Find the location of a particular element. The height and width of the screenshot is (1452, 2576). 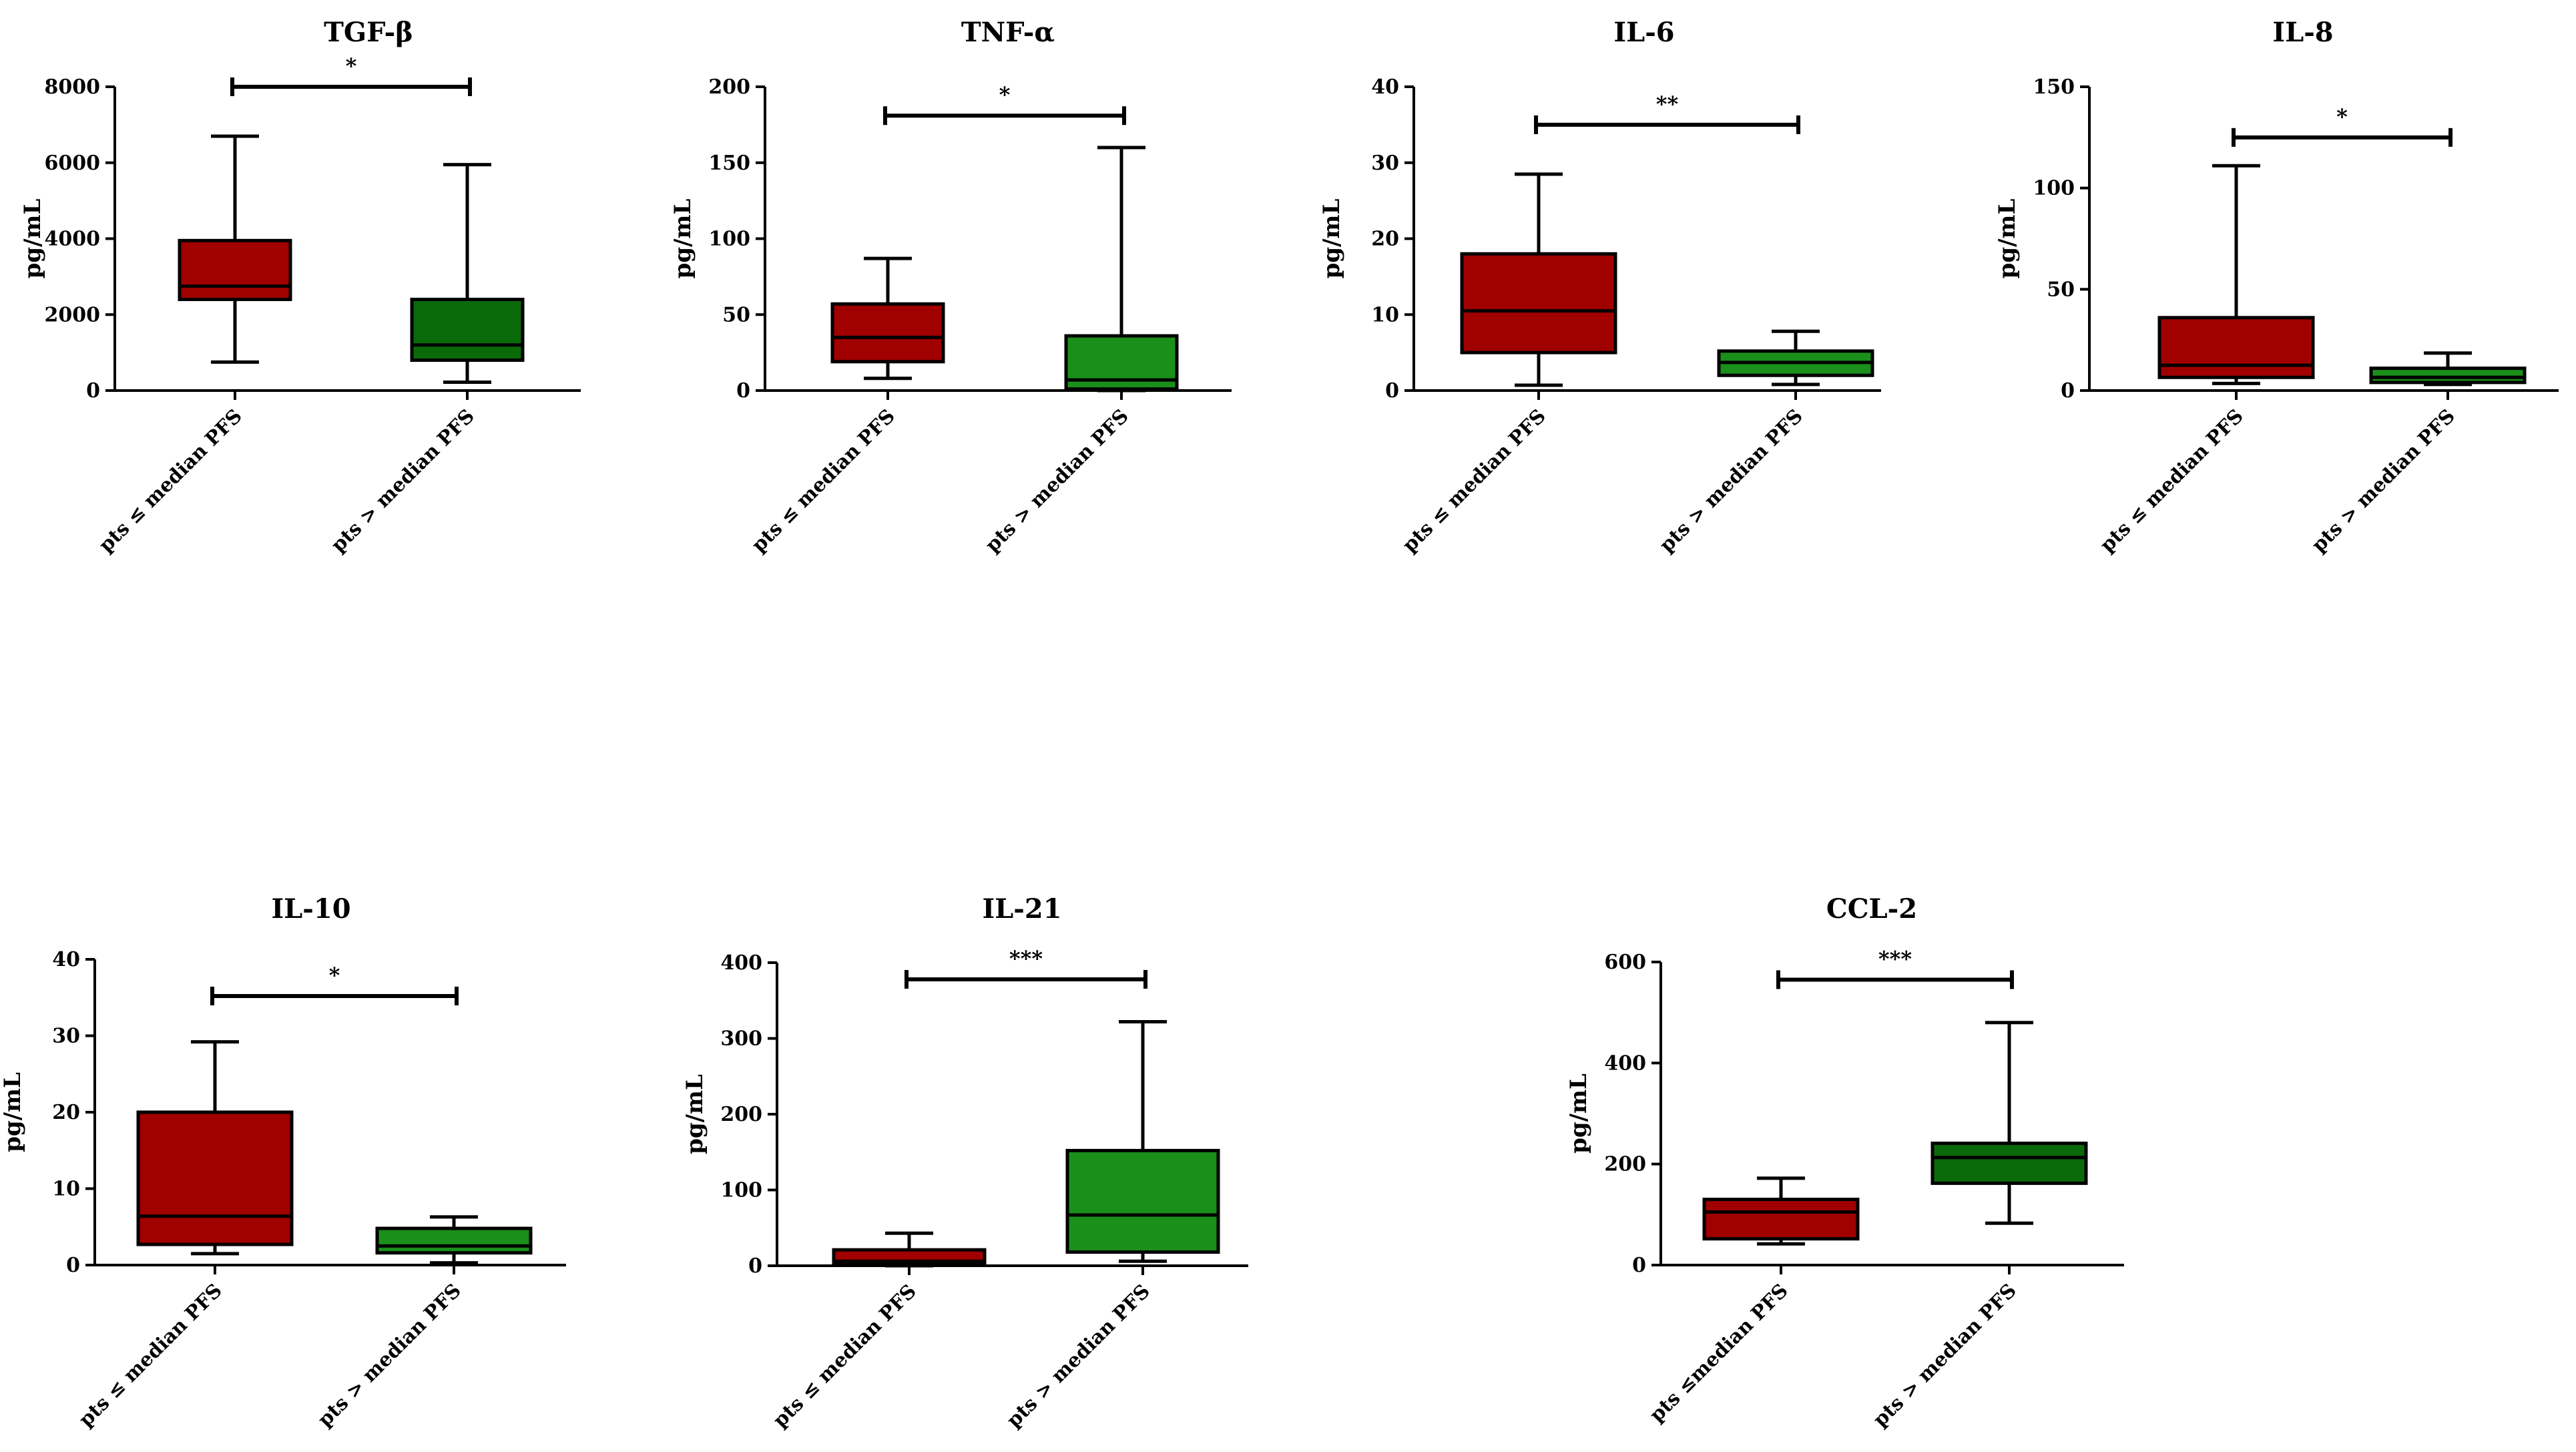

y-tick-label: 4000 is located at coordinates (73, 239).